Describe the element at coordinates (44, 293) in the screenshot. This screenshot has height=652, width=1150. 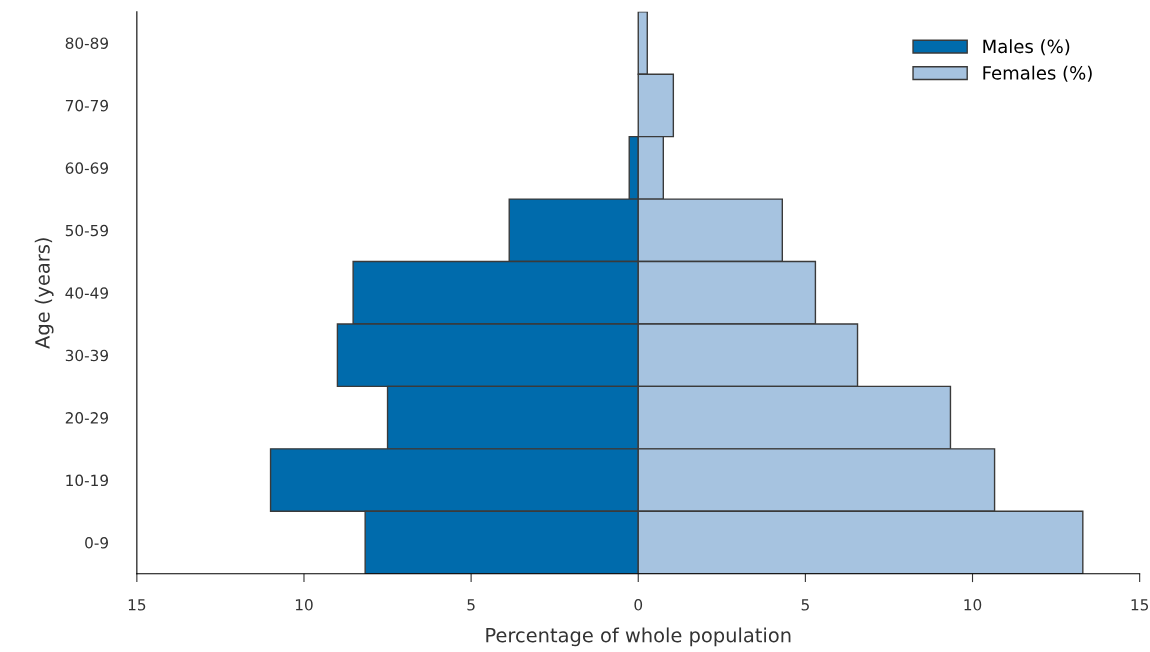
I see `y-axis-title: Age (years)` at that location.